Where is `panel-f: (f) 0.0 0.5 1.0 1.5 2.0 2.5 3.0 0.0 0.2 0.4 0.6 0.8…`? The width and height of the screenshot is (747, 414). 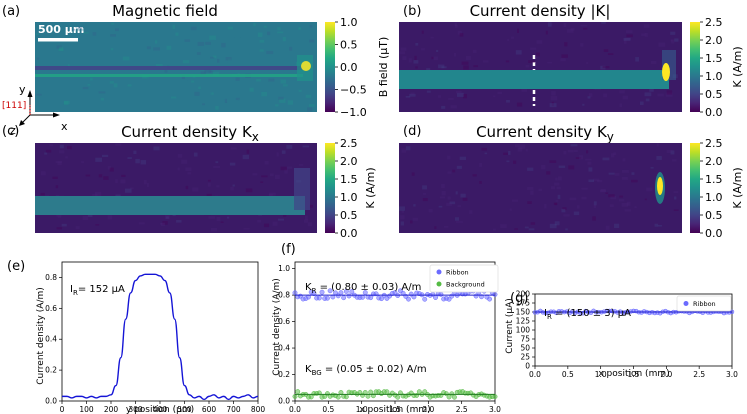 panel-f: (f) 0.0 0.5 1.0 1.5 2.0 2.5 3.0 0.0 0.2 0.4 0.6 0.8… is located at coordinates (386, 328).